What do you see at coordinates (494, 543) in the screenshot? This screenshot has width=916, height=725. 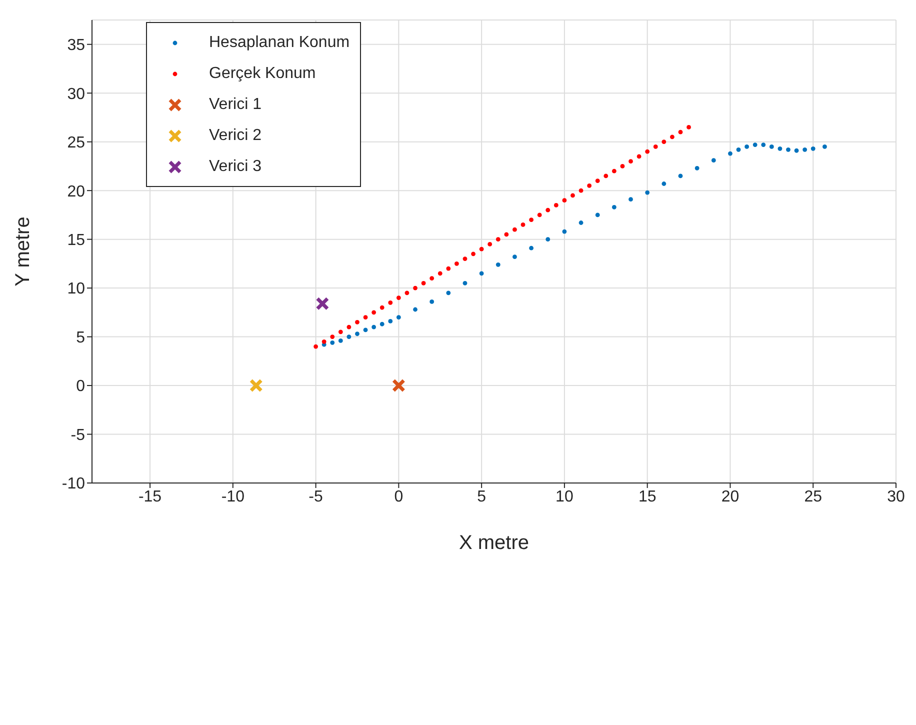 I see `x-axis-title: X metre` at bounding box center [494, 543].